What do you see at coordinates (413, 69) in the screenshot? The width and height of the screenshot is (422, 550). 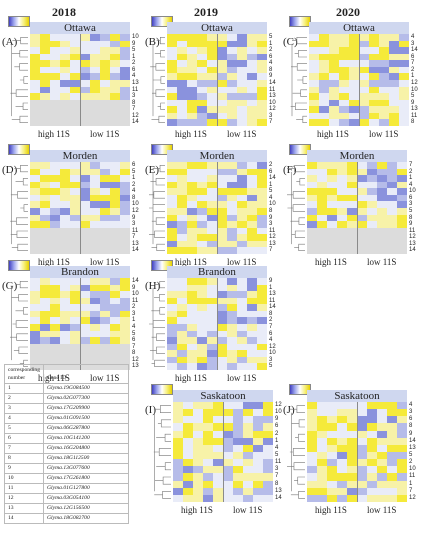 I see `row-label: 2` at bounding box center [413, 69].